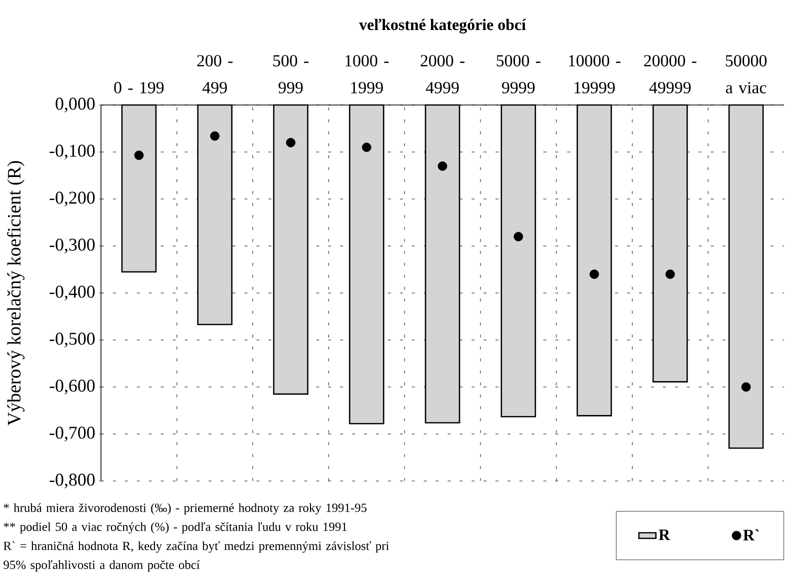  Describe the element at coordinates (751, 534) in the screenshot. I see `legend-label: R`` at that location.